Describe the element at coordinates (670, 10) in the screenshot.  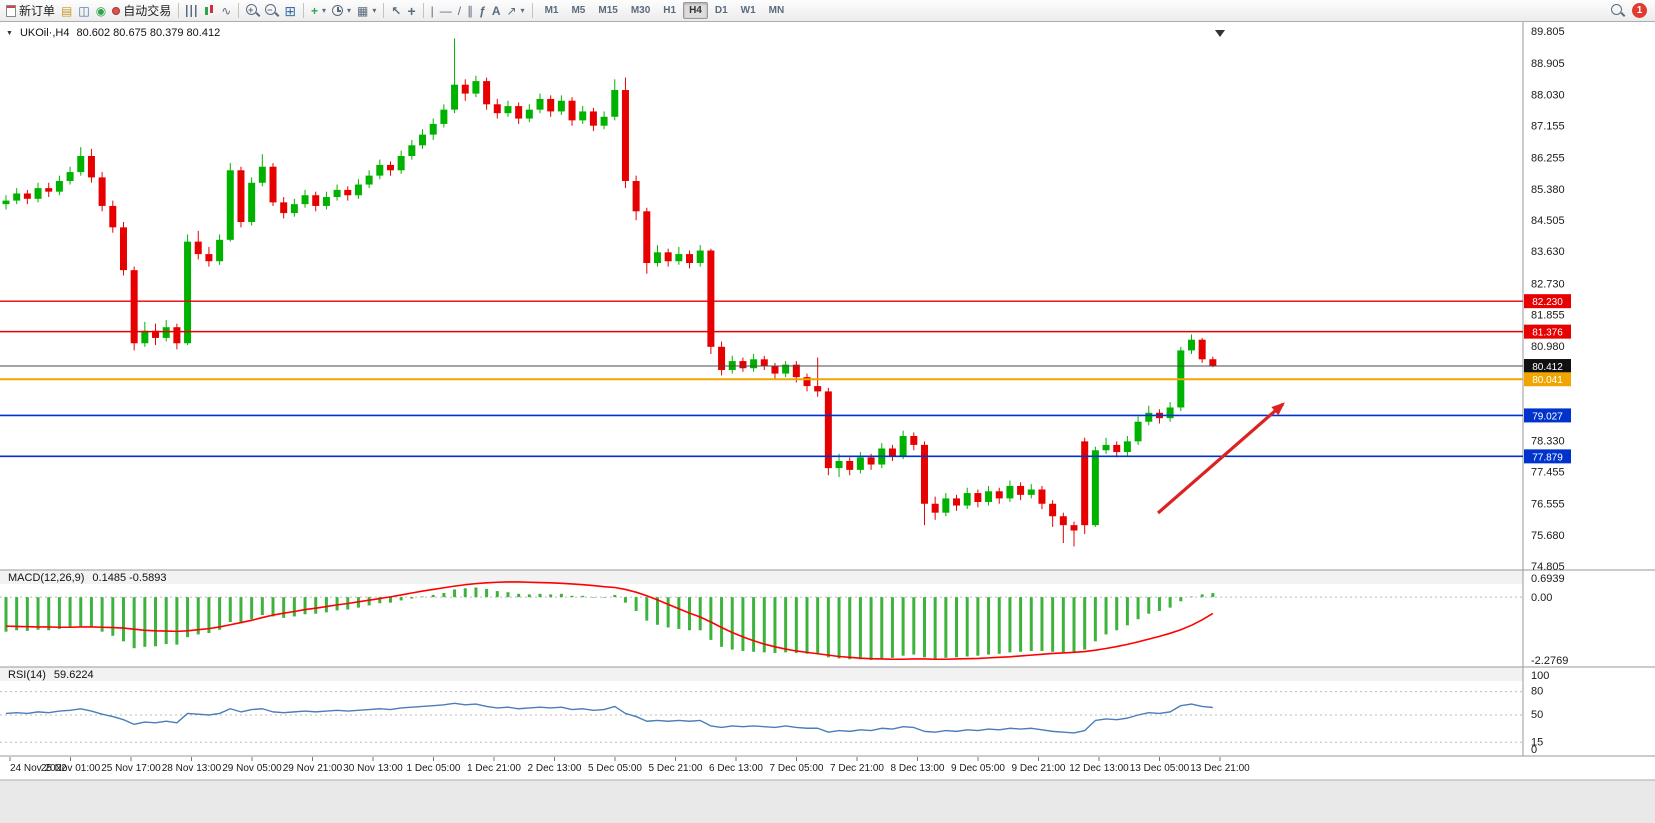
I see `timeframe-button-h1: H1` at that location.